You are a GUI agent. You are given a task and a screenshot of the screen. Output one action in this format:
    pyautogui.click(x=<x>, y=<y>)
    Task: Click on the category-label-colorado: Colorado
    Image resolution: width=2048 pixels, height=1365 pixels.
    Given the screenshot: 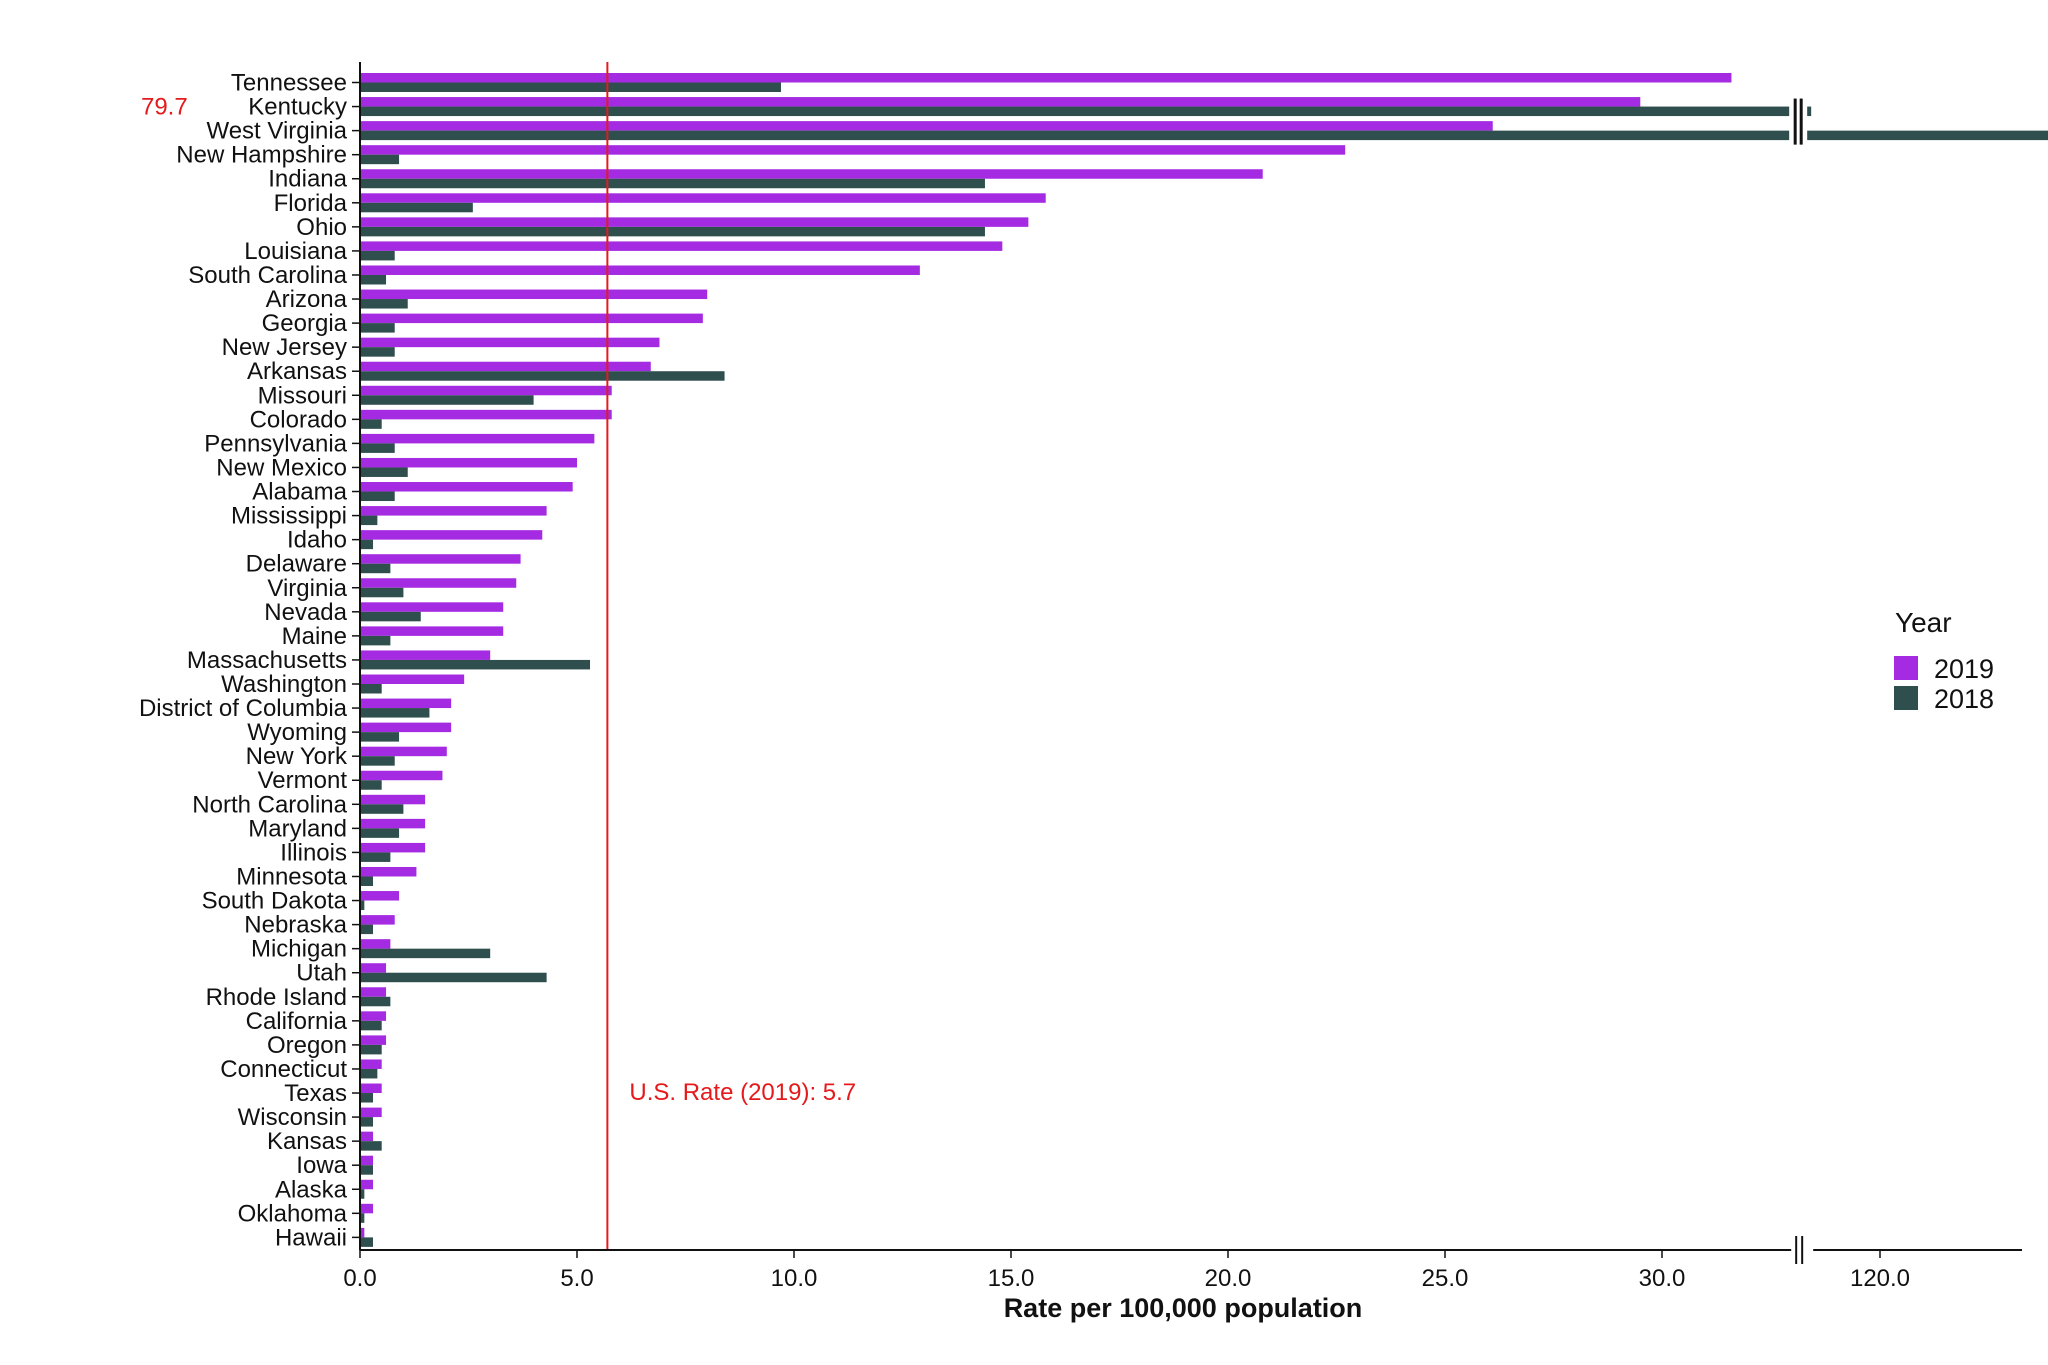 What is the action you would take?
    pyautogui.click(x=298, y=419)
    